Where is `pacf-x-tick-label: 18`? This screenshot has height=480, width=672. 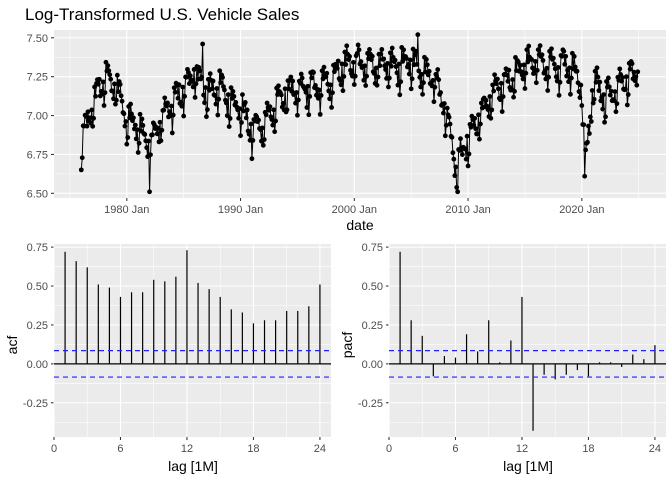
pacf-x-tick-label: 18 is located at coordinates (588, 449).